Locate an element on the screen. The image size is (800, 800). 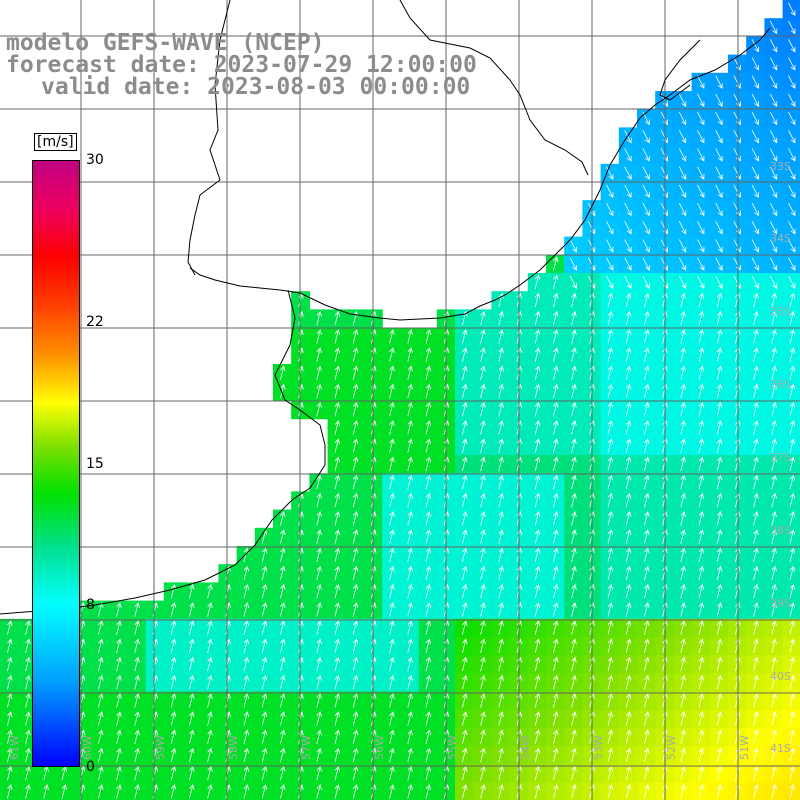
lat-label: 41S is located at coordinates (780, 748).